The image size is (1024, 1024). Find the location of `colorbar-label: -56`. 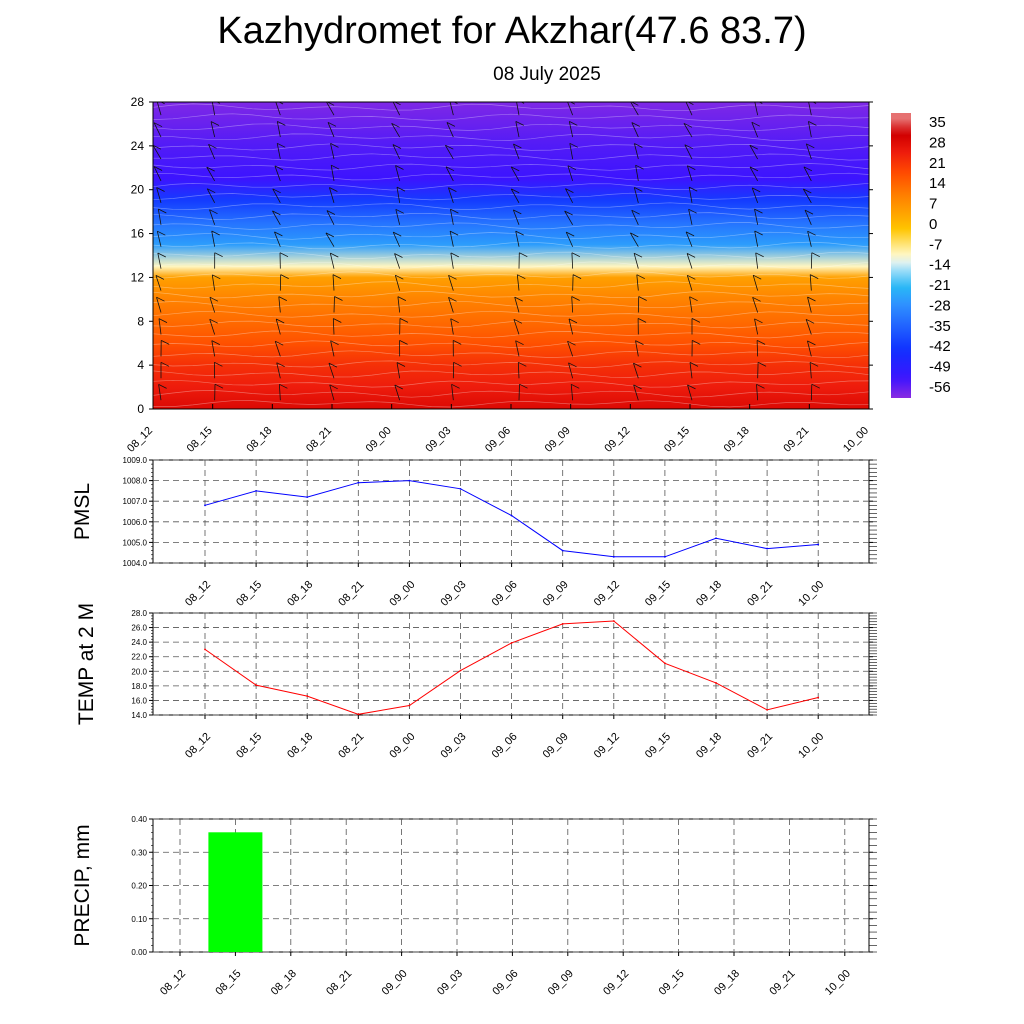

colorbar-label: -56 is located at coordinates (940, 387).